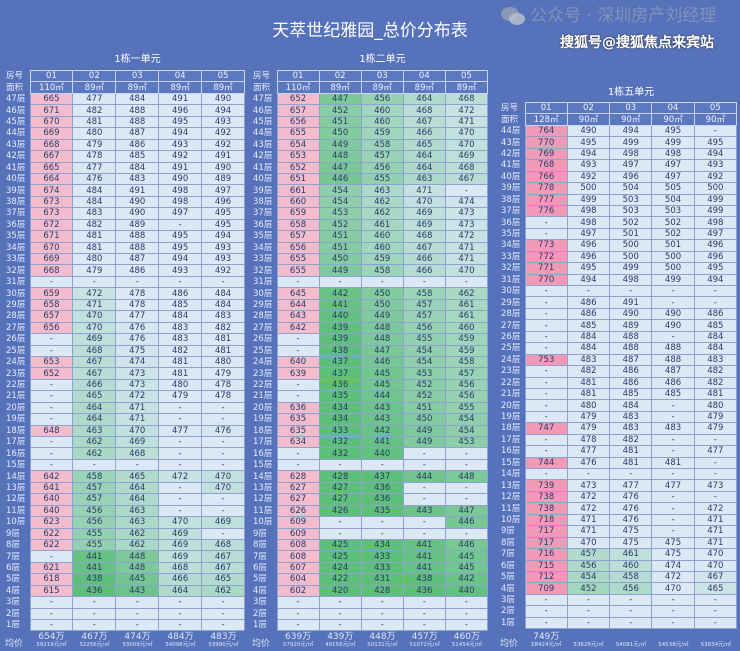 This screenshot has height=651, width=740. What do you see at coordinates (382, 568) in the screenshot?
I see `price-cell: 433` at bounding box center [382, 568].